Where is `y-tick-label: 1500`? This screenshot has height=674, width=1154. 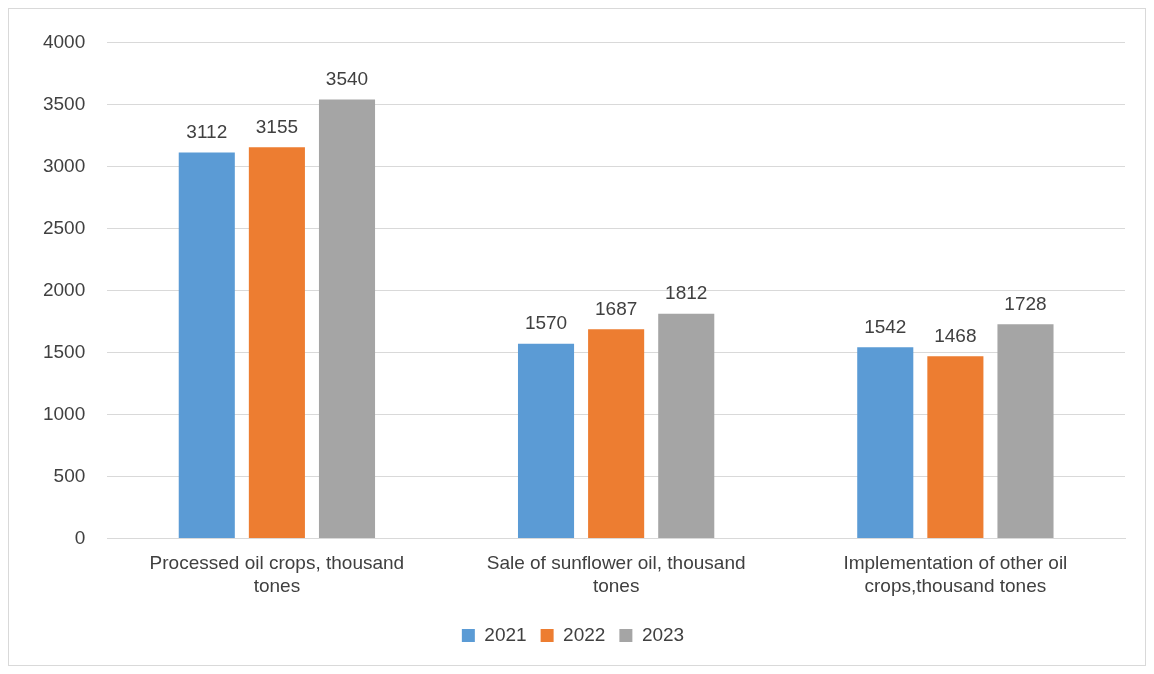 y-tick-label: 1500 is located at coordinates (64, 351).